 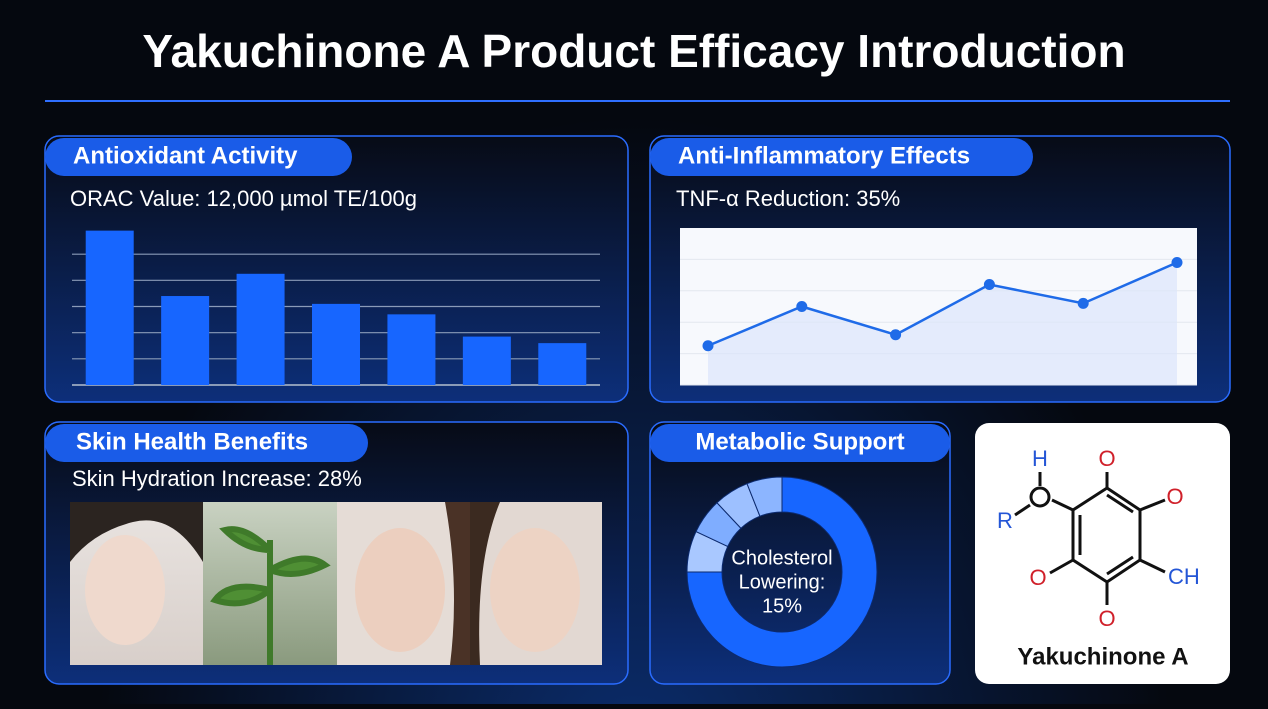 What do you see at coordinates (336, 583) in the screenshot?
I see `photo-strip` at bounding box center [336, 583].